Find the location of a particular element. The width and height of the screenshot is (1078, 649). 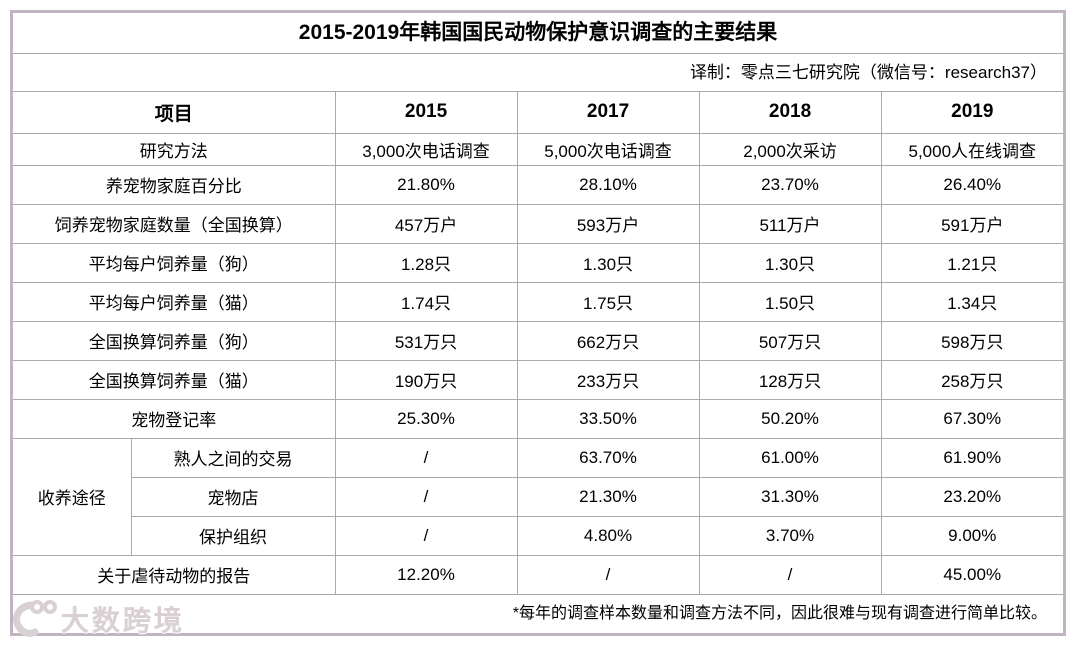

cell-value: 3.70% is located at coordinates (790, 535).